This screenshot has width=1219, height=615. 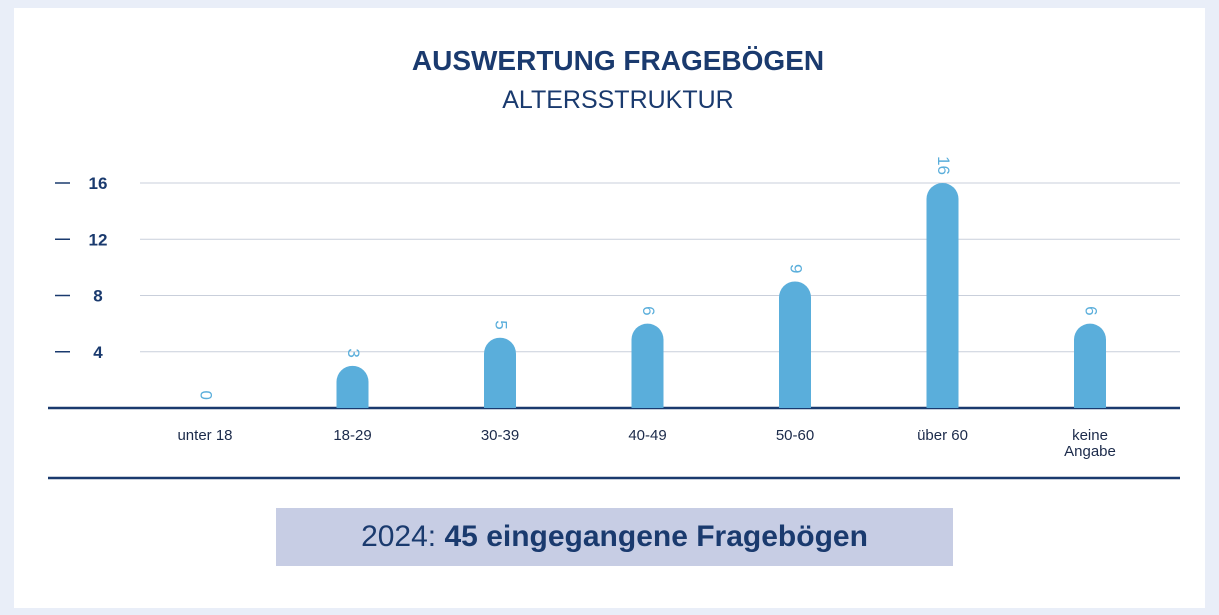 I want to click on x-tick-label: 50-60, so click(x=795, y=435).